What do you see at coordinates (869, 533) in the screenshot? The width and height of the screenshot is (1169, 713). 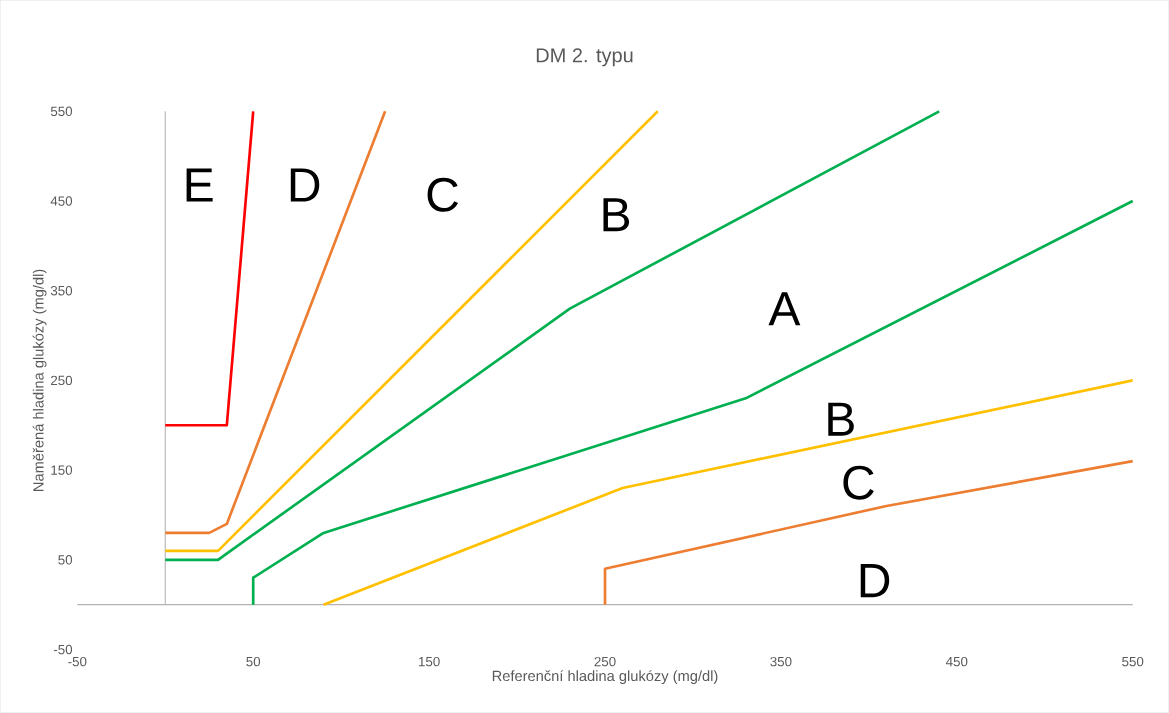 I see `line-series` at bounding box center [869, 533].